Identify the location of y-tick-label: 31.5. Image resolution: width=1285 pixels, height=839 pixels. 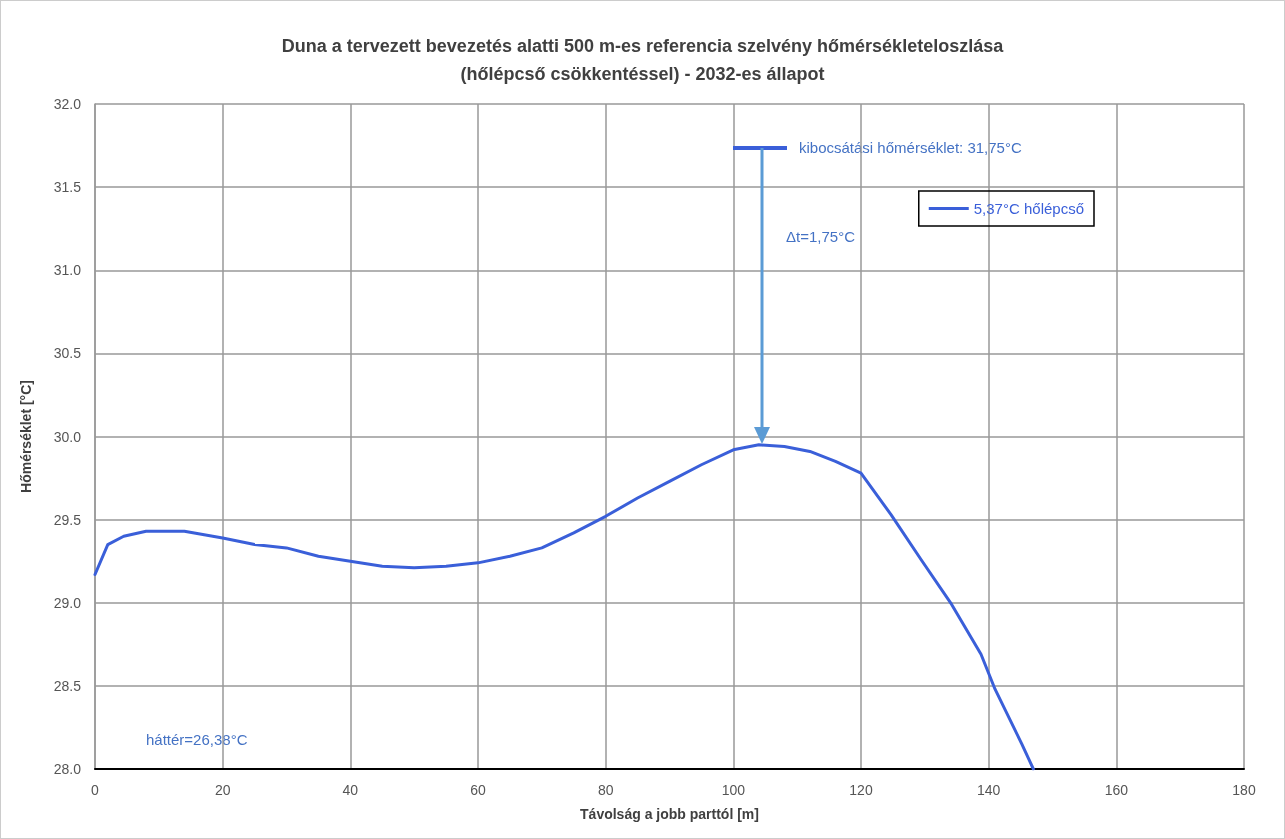
(67, 187).